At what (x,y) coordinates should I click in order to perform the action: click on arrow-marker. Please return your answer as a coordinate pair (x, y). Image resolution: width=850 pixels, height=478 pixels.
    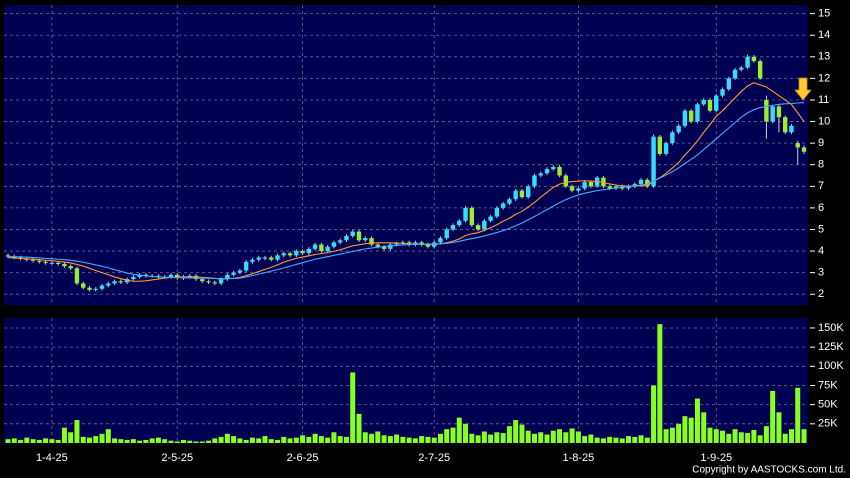
    Looking at the image, I should click on (803, 89).